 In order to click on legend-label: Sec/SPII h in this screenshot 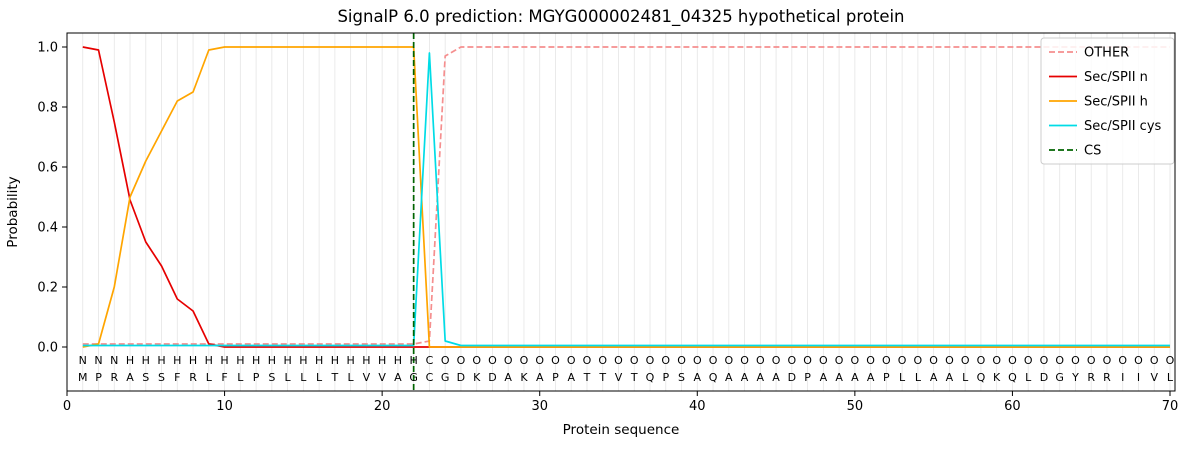, I will do `click(1116, 102)`.